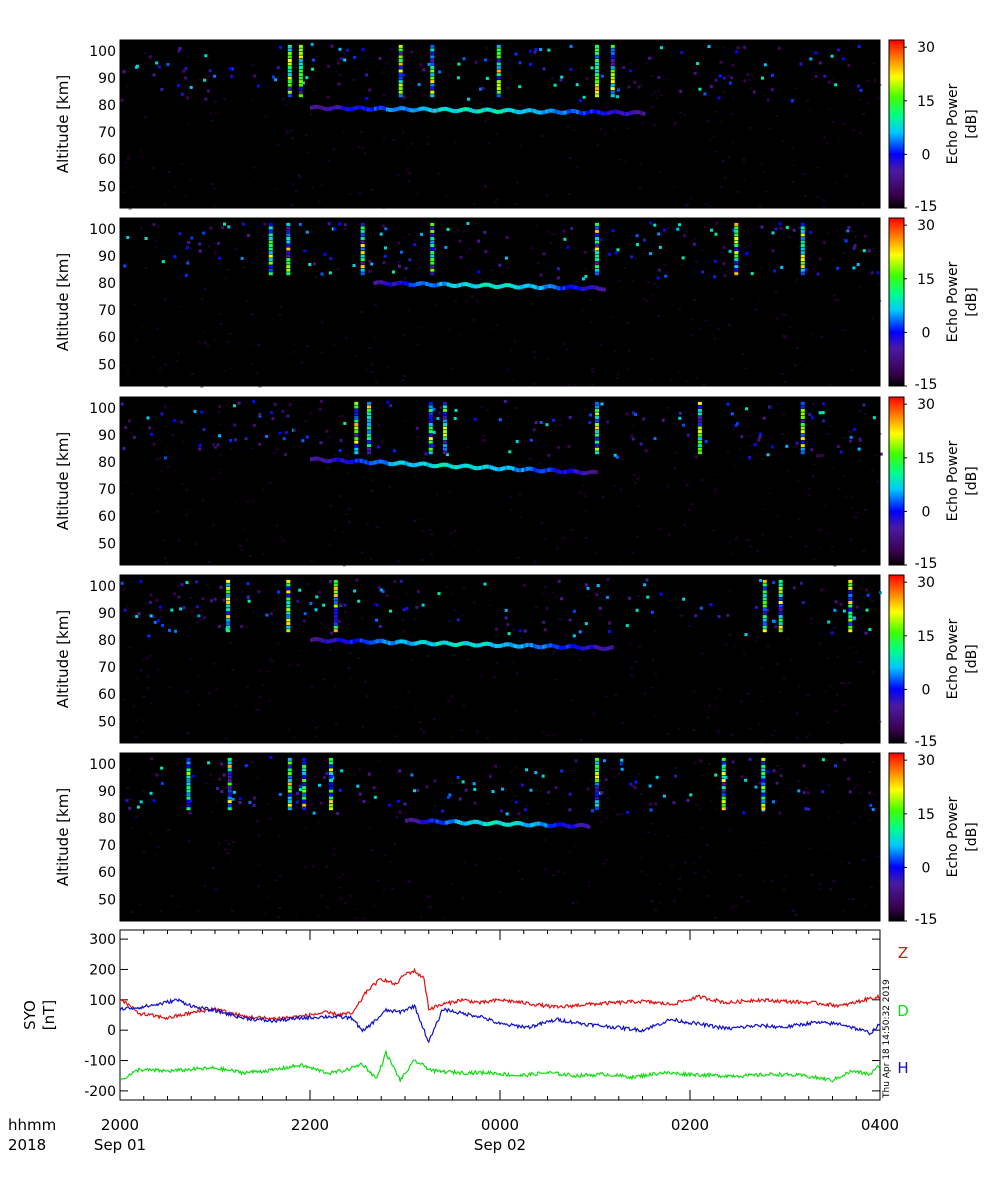 This screenshot has height=1200, width=1000. What do you see at coordinates (500, 837) in the screenshot?
I see `panel-background` at bounding box center [500, 837].